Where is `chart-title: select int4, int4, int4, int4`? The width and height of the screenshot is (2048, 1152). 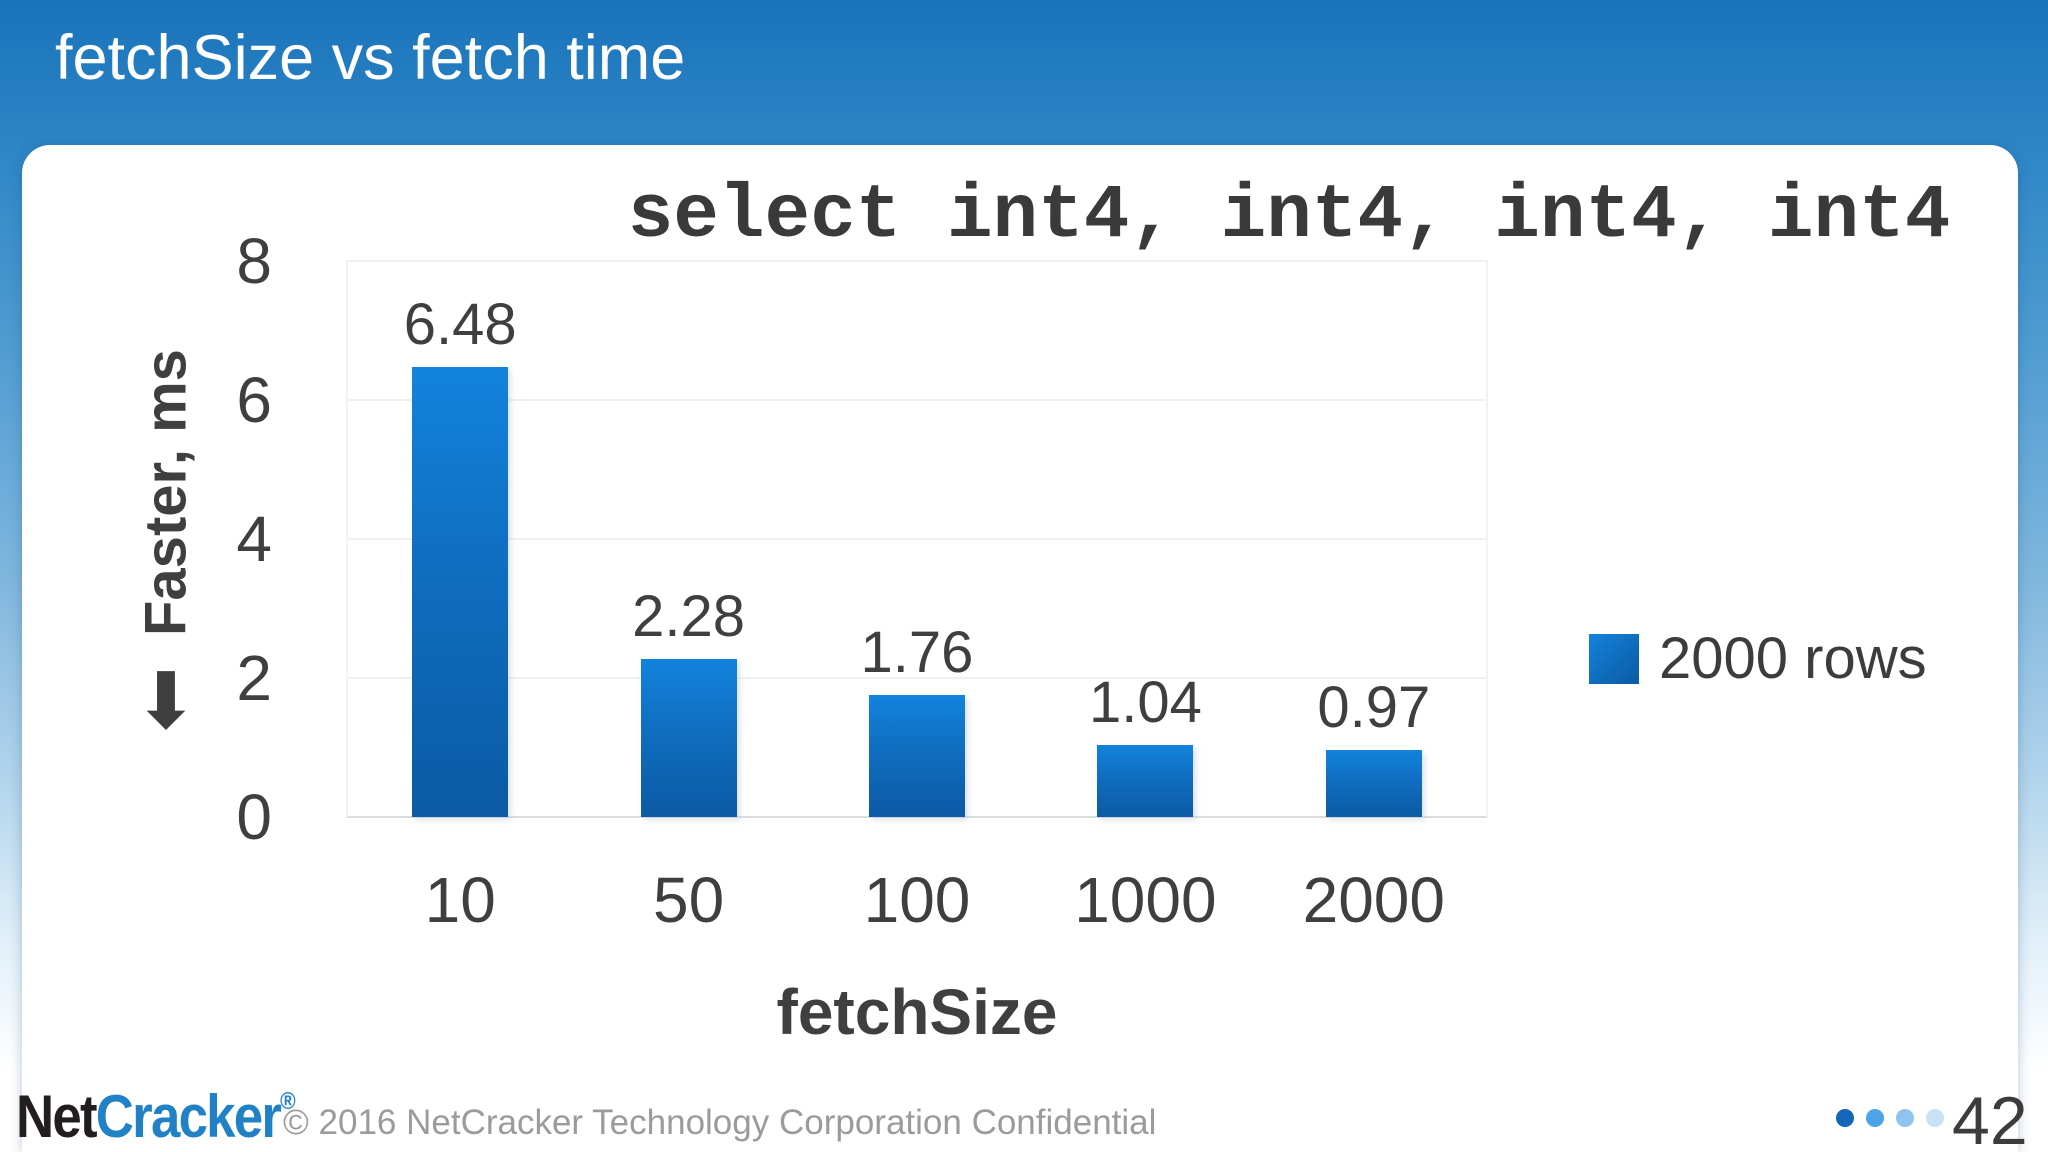
chart-title: select int4, int4, int4, int4 is located at coordinates (1289, 216).